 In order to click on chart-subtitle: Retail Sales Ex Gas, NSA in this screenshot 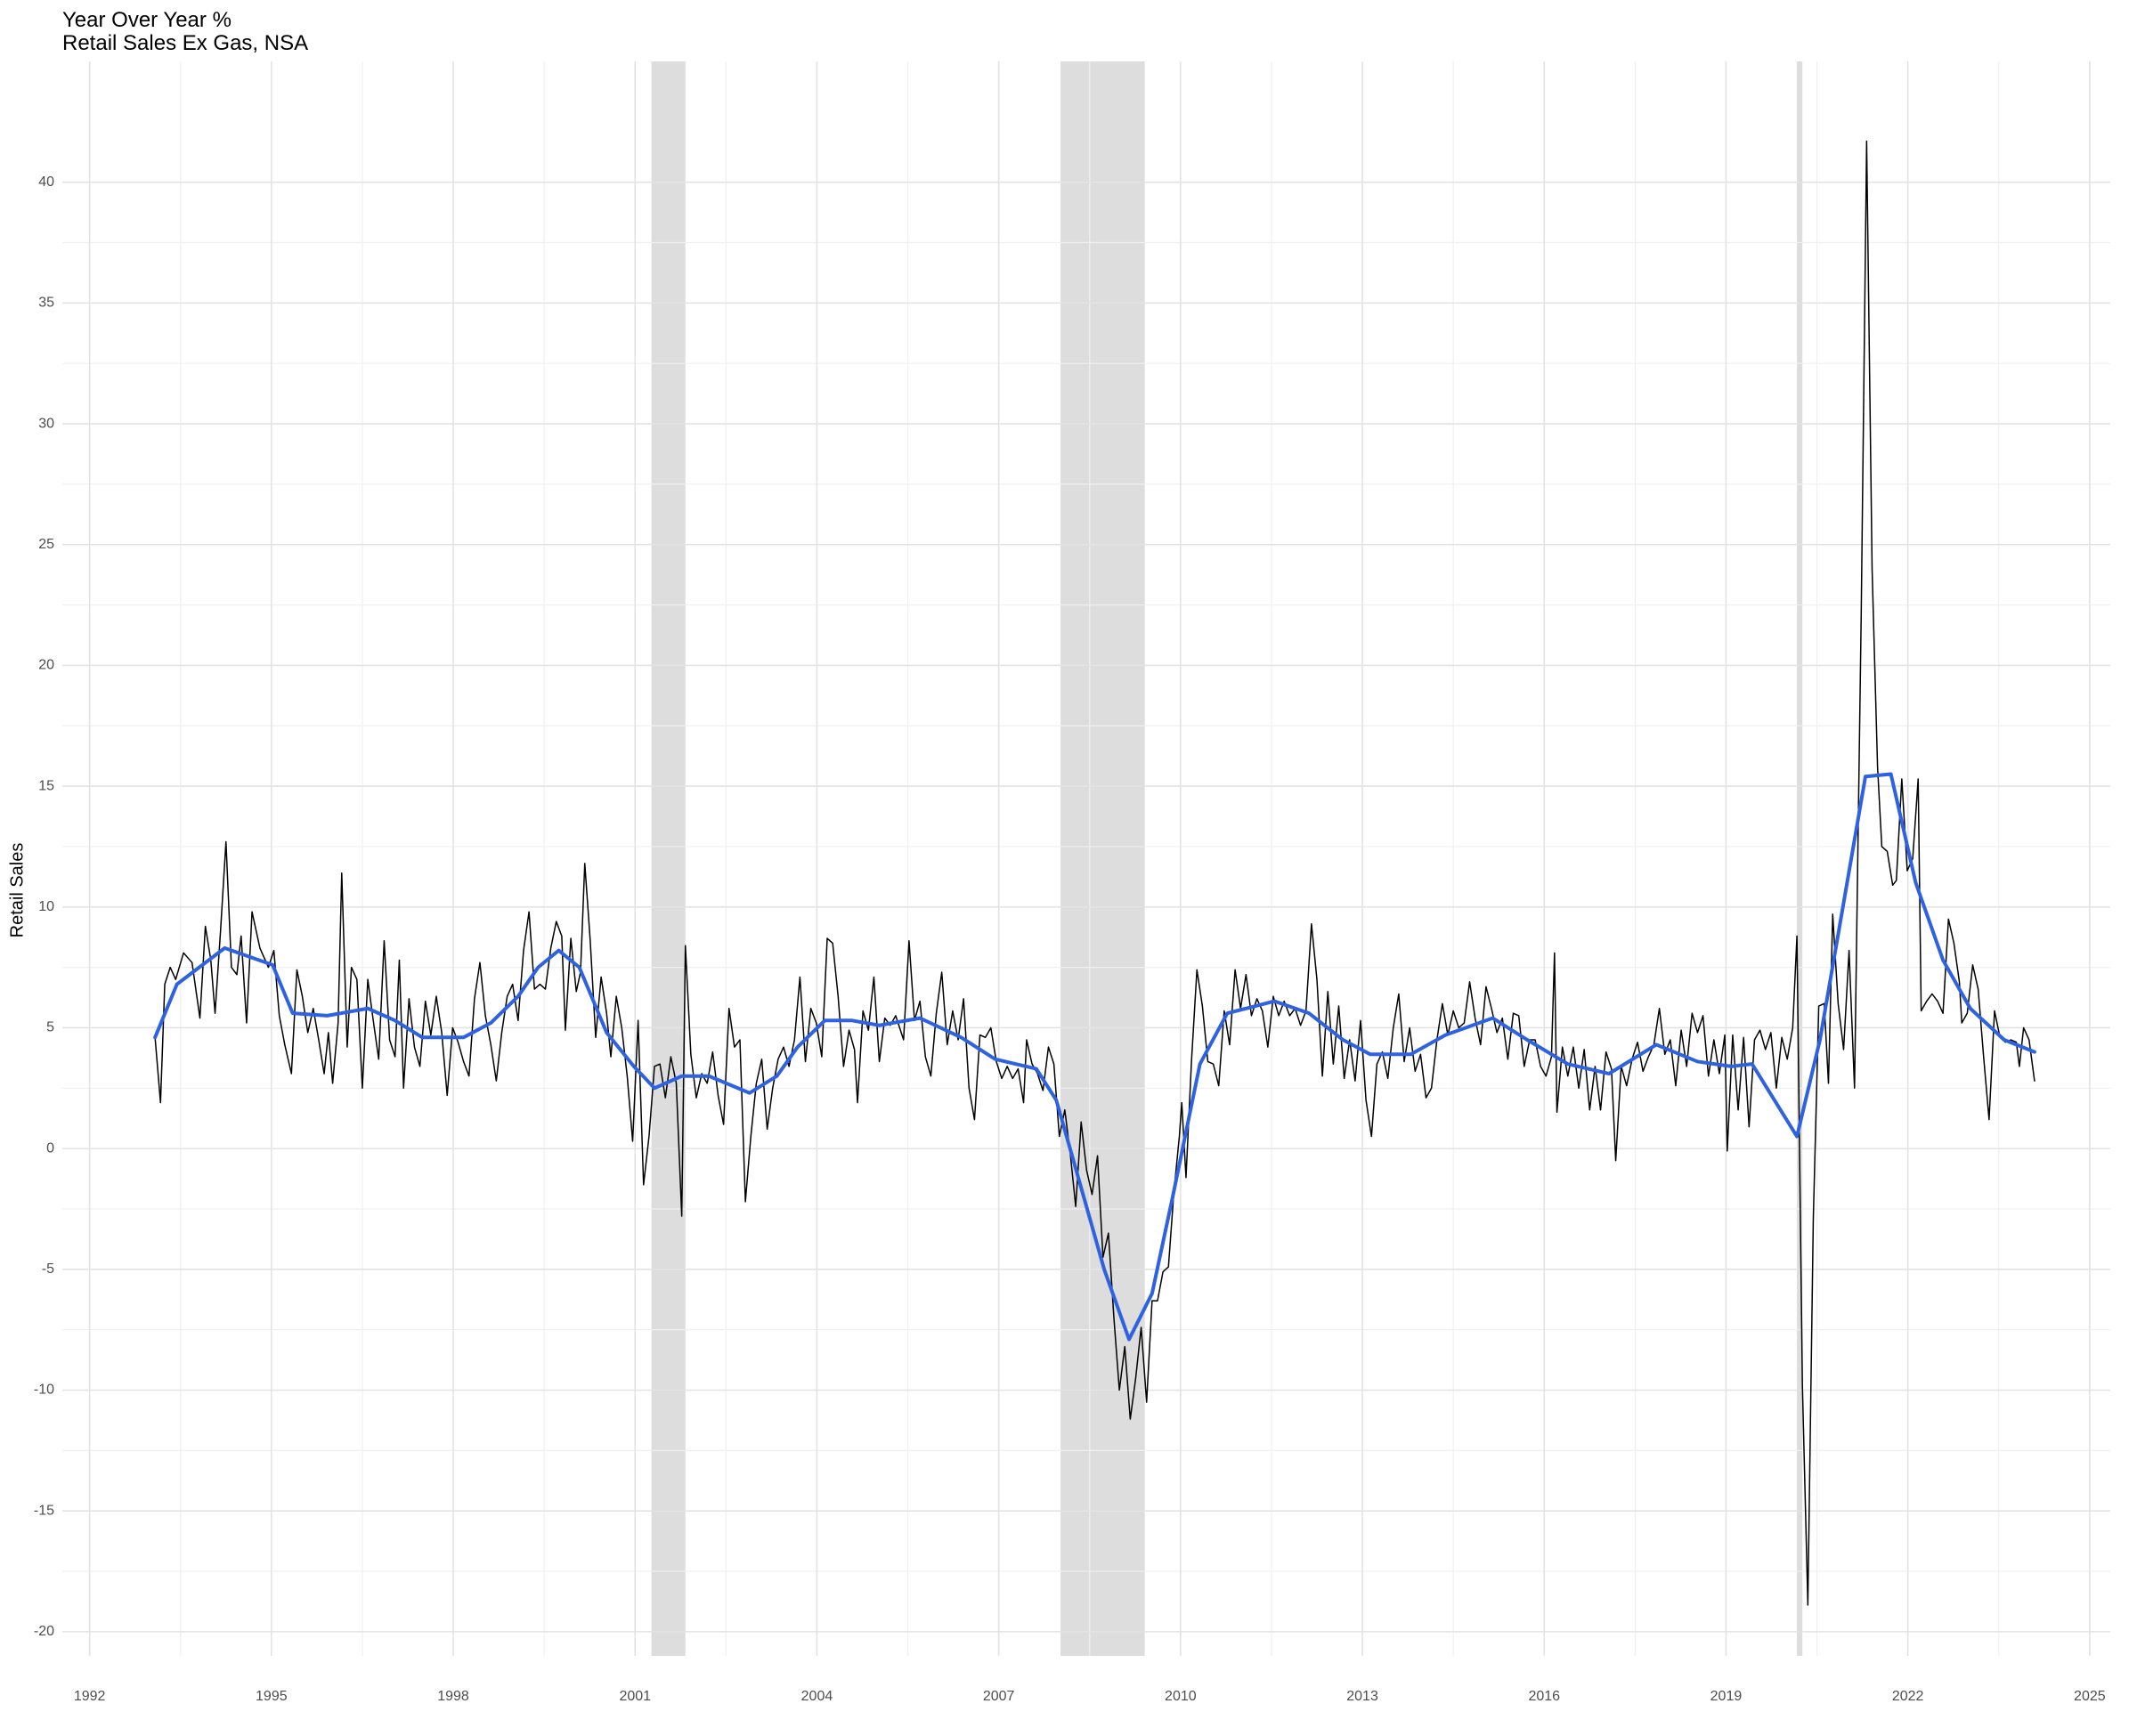, I will do `click(185, 43)`.